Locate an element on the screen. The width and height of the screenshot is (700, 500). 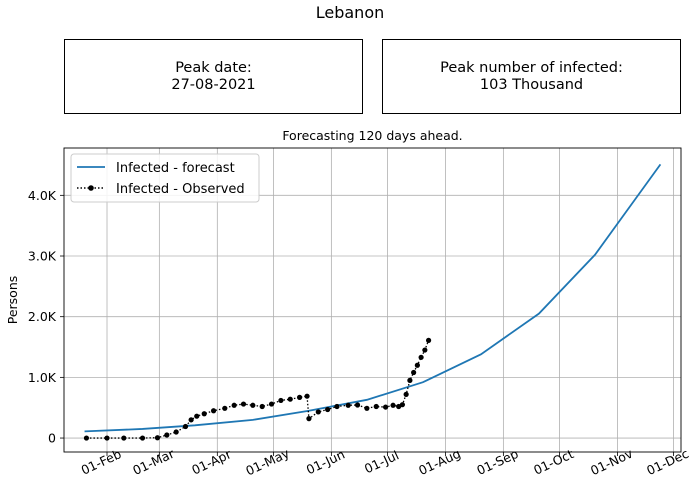
peak-infected-value: 103 Thousand is located at coordinates (531, 84).